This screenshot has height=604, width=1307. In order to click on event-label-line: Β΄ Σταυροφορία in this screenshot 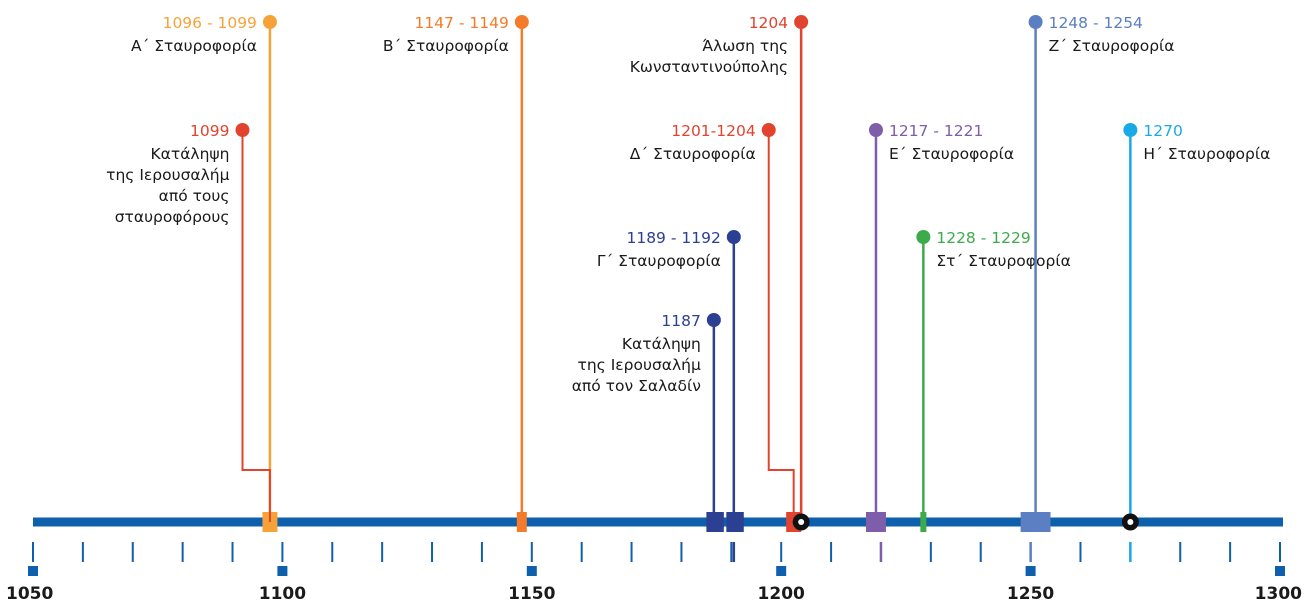, I will do `click(446, 46)`.